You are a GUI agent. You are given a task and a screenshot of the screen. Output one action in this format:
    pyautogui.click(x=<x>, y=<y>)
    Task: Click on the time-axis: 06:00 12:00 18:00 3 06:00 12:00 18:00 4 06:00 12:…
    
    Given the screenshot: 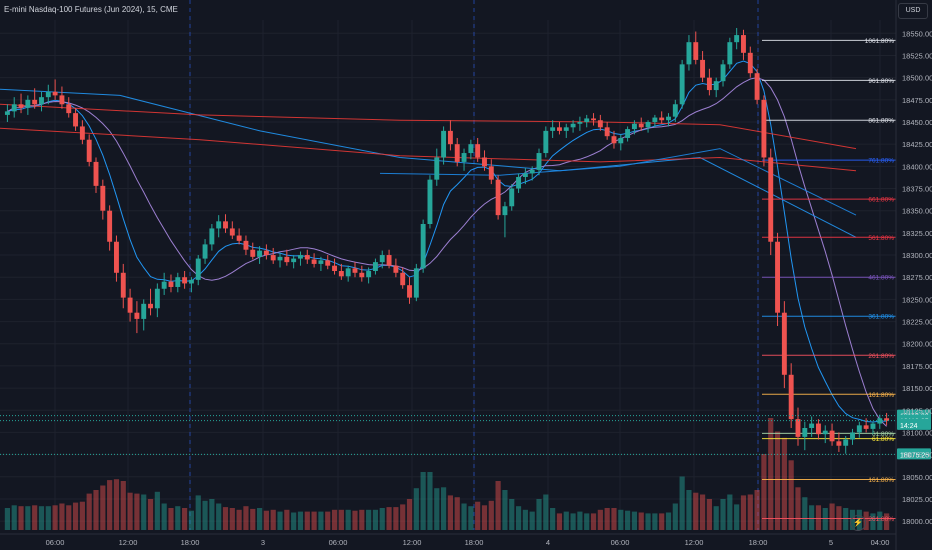 What is the action you would take?
    pyautogui.click(x=448, y=540)
    